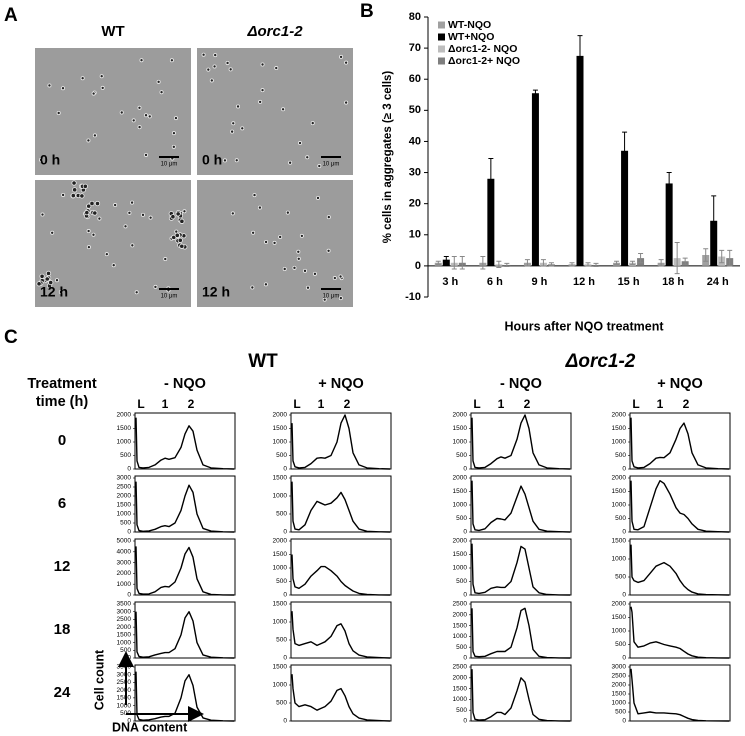 This screenshot has height=736, width=745. I want to click on peak-label: 1, so click(501, 404).